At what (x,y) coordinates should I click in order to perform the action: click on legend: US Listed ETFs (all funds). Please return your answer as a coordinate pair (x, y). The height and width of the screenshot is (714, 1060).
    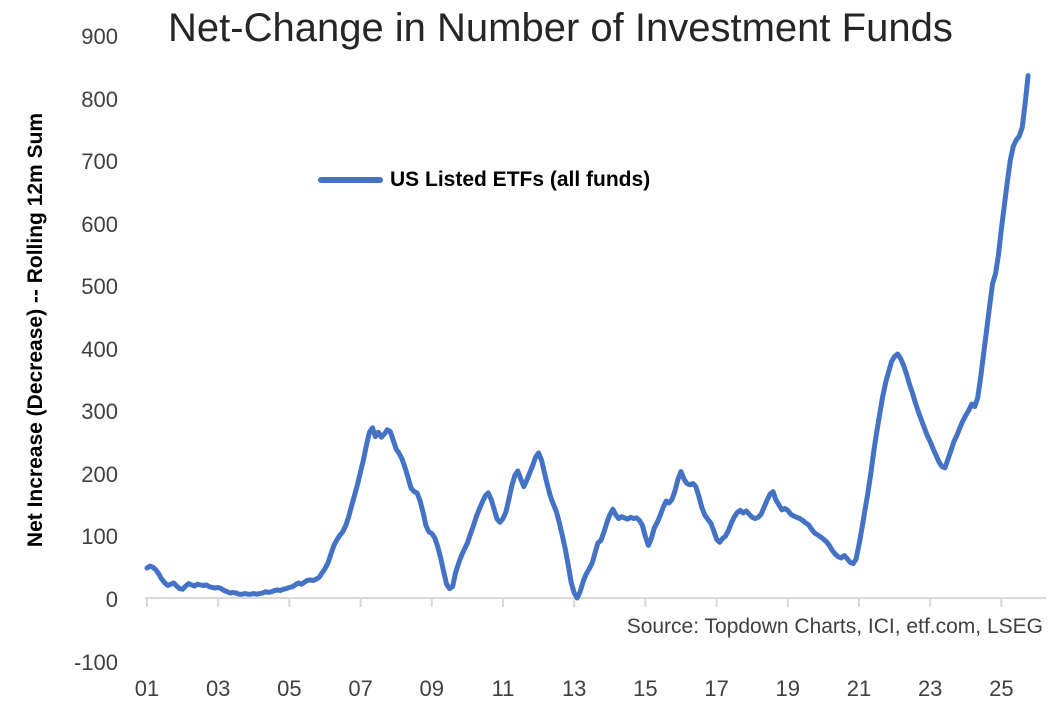
    Looking at the image, I should click on (484, 180).